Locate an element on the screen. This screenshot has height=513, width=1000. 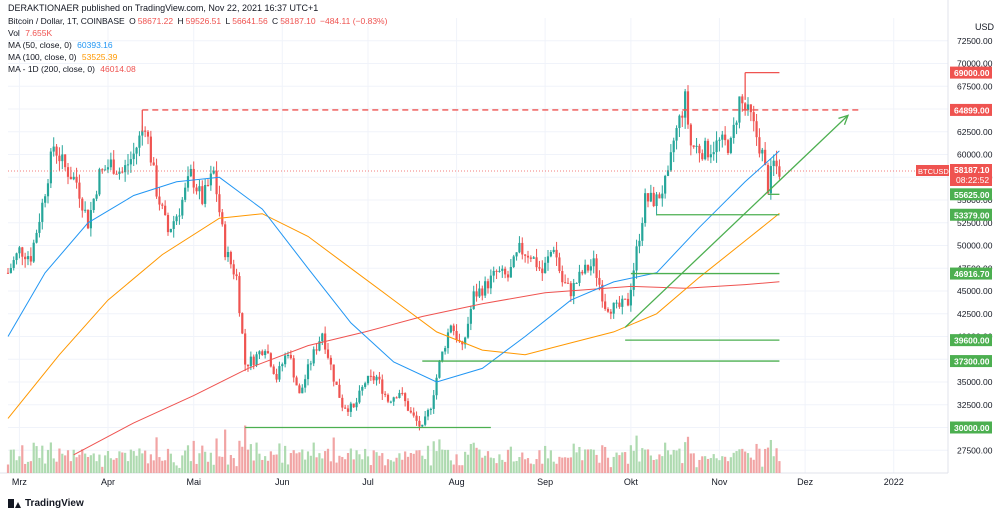
volume-legend: Vol 7.655K is located at coordinates (30, 33).